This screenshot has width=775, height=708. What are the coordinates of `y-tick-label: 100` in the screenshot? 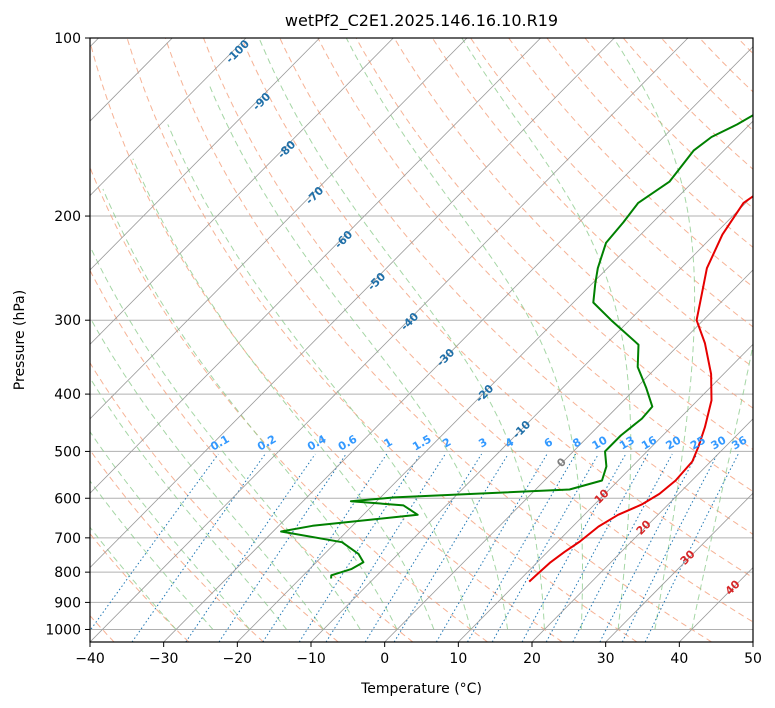 It's located at (67, 39).